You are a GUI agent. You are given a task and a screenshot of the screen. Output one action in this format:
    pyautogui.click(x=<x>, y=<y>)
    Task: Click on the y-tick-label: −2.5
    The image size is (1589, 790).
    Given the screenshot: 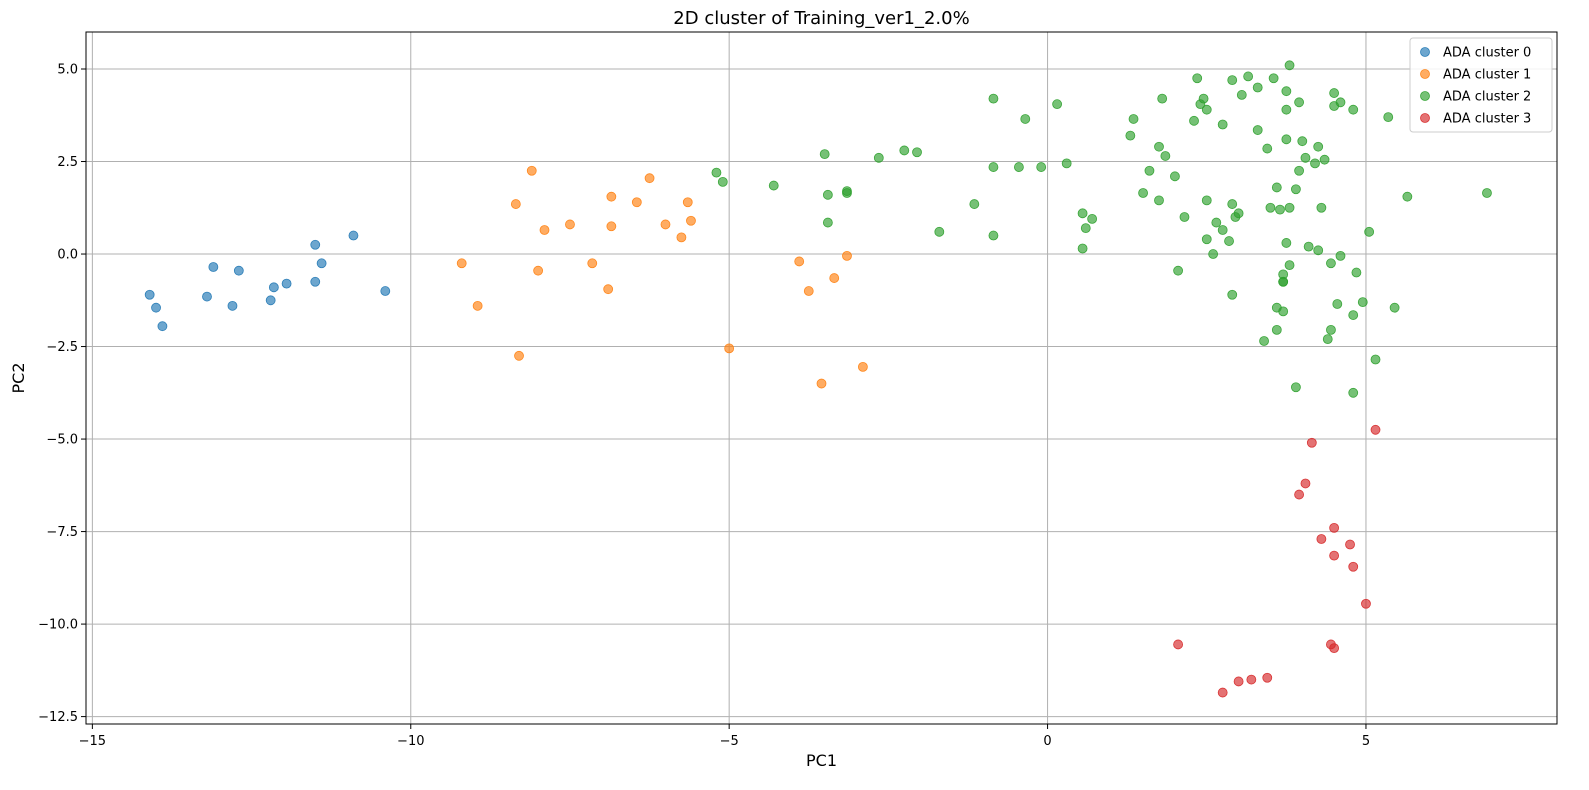 What is the action you would take?
    pyautogui.click(x=62, y=347)
    